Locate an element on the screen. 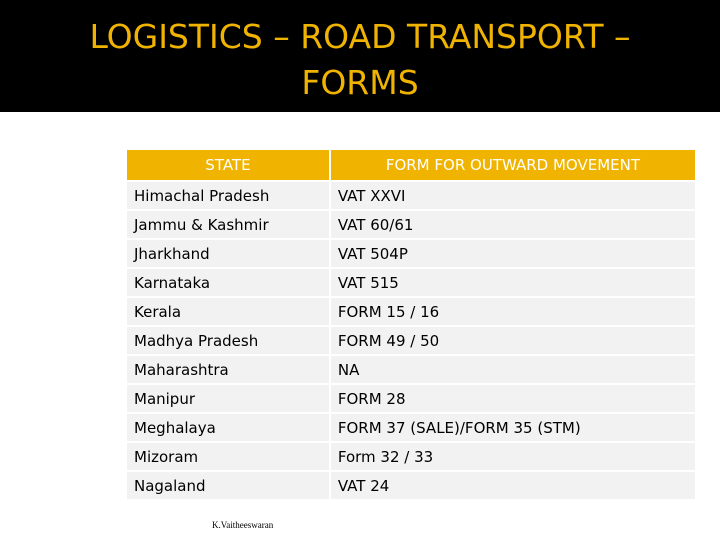 The width and height of the screenshot is (720, 540). table-row: Madhya Pradesh FORM 49 / 50 is located at coordinates (411, 340).